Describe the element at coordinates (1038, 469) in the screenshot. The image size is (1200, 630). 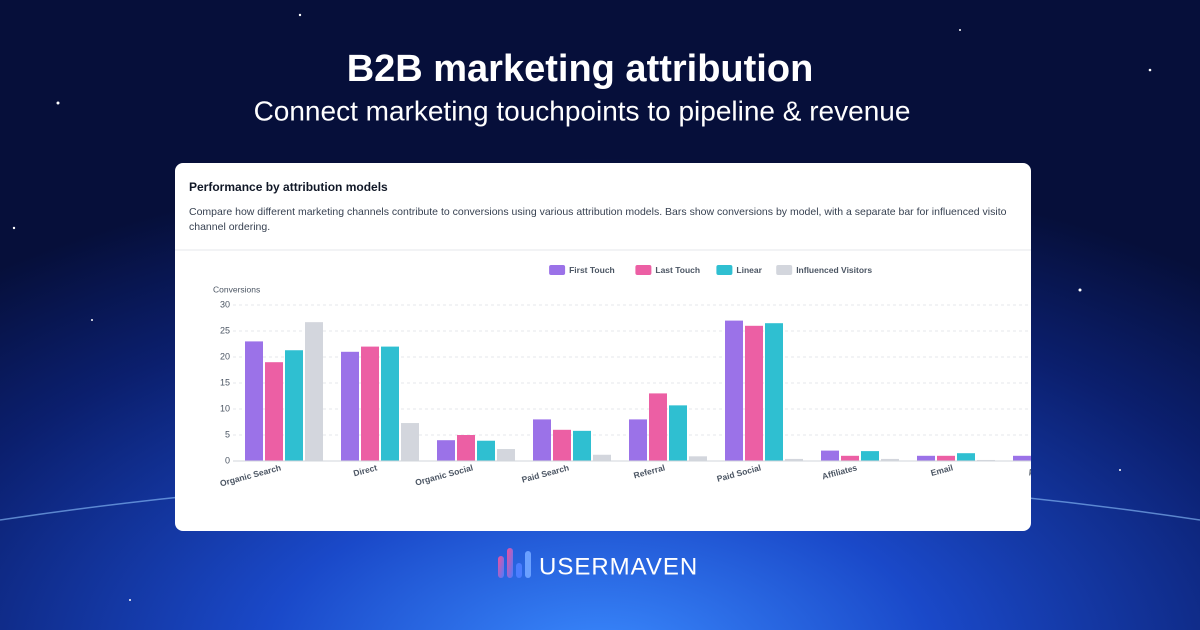
I see `x-tick-label: Ai Se` at that location.